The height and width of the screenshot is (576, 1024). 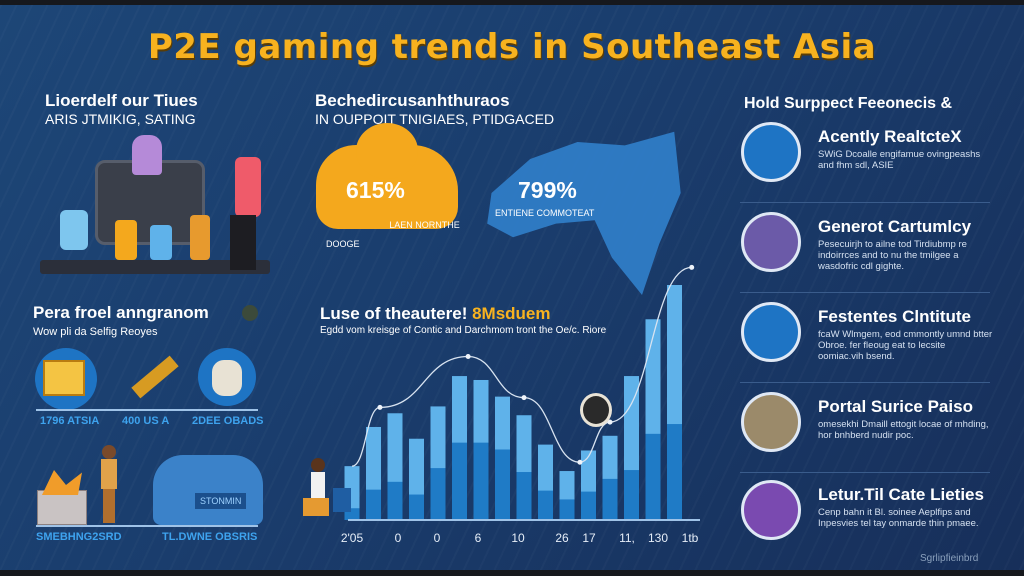 I want to click on tick-label: 10, so click(x=518, y=538).